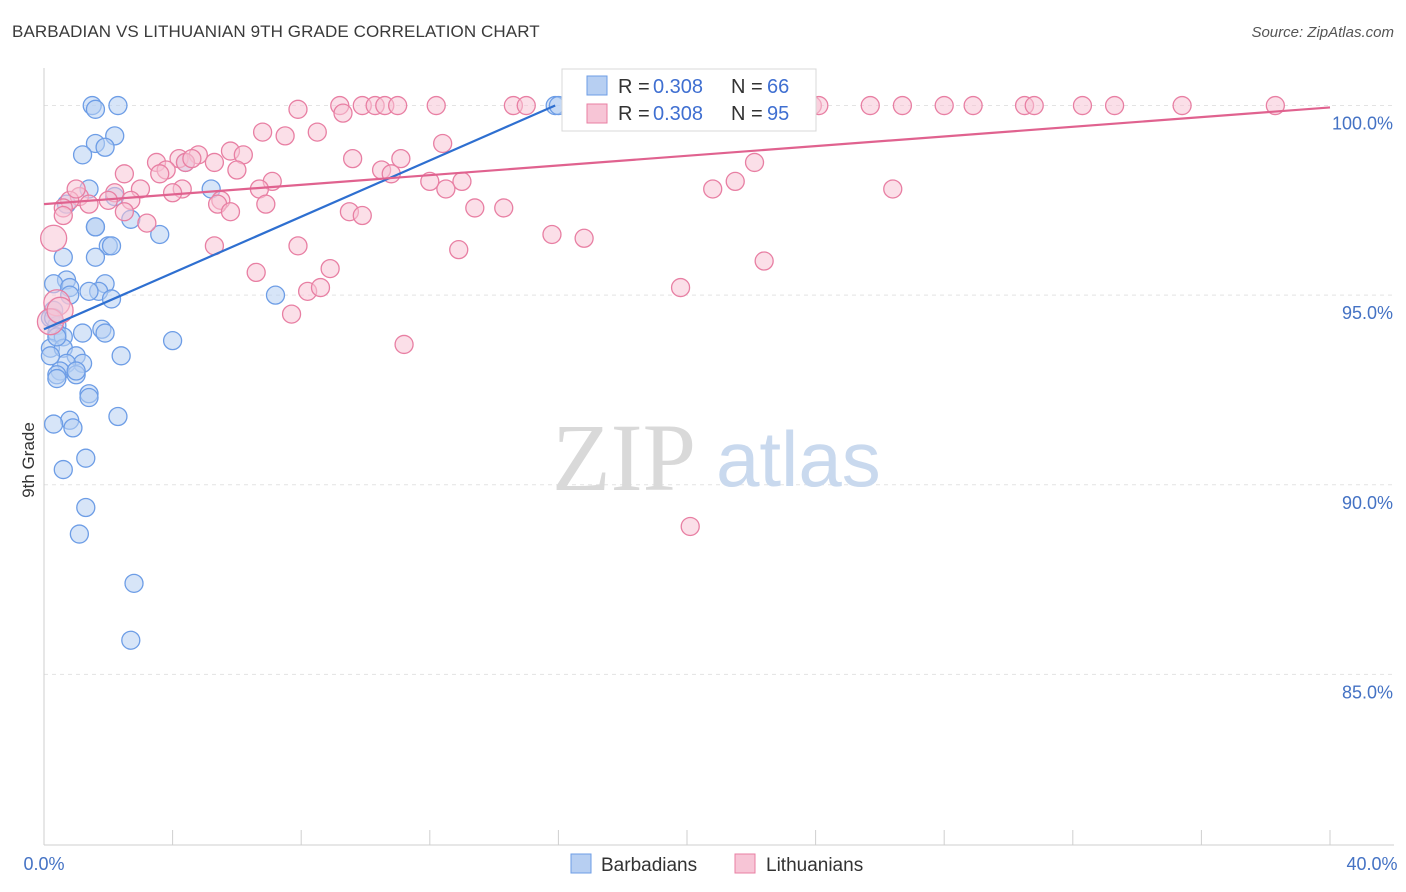 This screenshot has width=1406, height=892. I want to click on y-tick-labels: 100.0% 95.0% 90.0% 85.0%, so click(1362, 408).